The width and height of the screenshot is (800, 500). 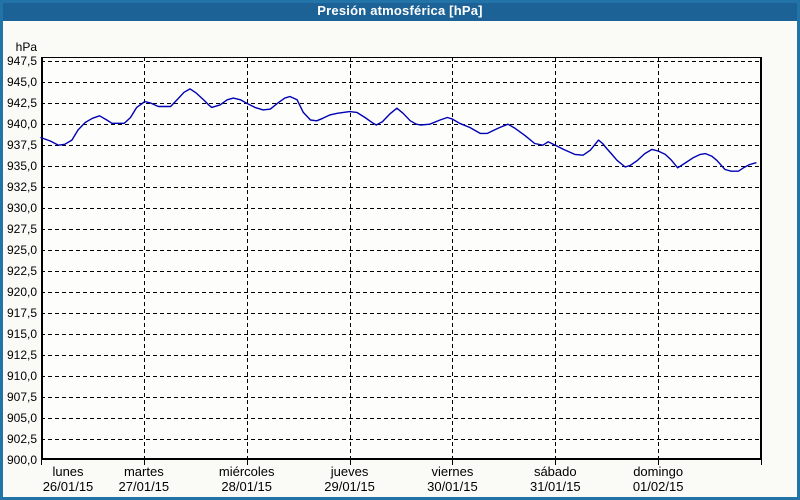 What do you see at coordinates (349, 486) in the screenshot?
I see `x-tick-date-label: 29/01/15` at bounding box center [349, 486].